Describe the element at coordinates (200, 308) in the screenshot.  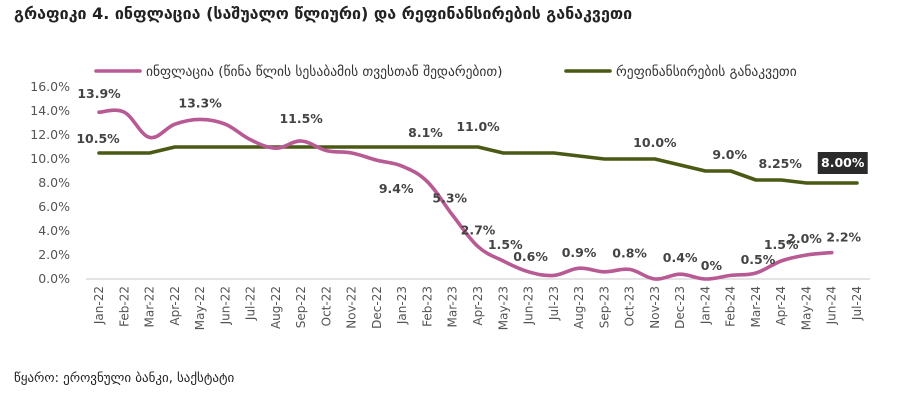
I see `x-tick-label: May-22` at that location.